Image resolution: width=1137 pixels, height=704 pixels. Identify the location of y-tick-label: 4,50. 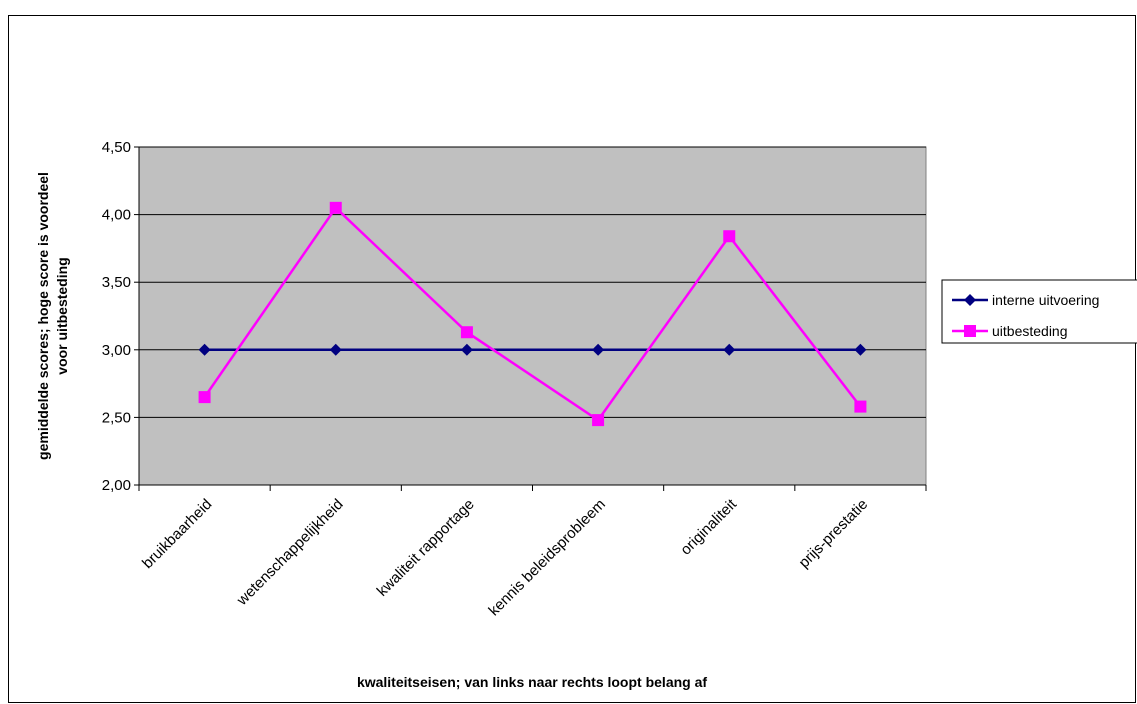
(116, 147).